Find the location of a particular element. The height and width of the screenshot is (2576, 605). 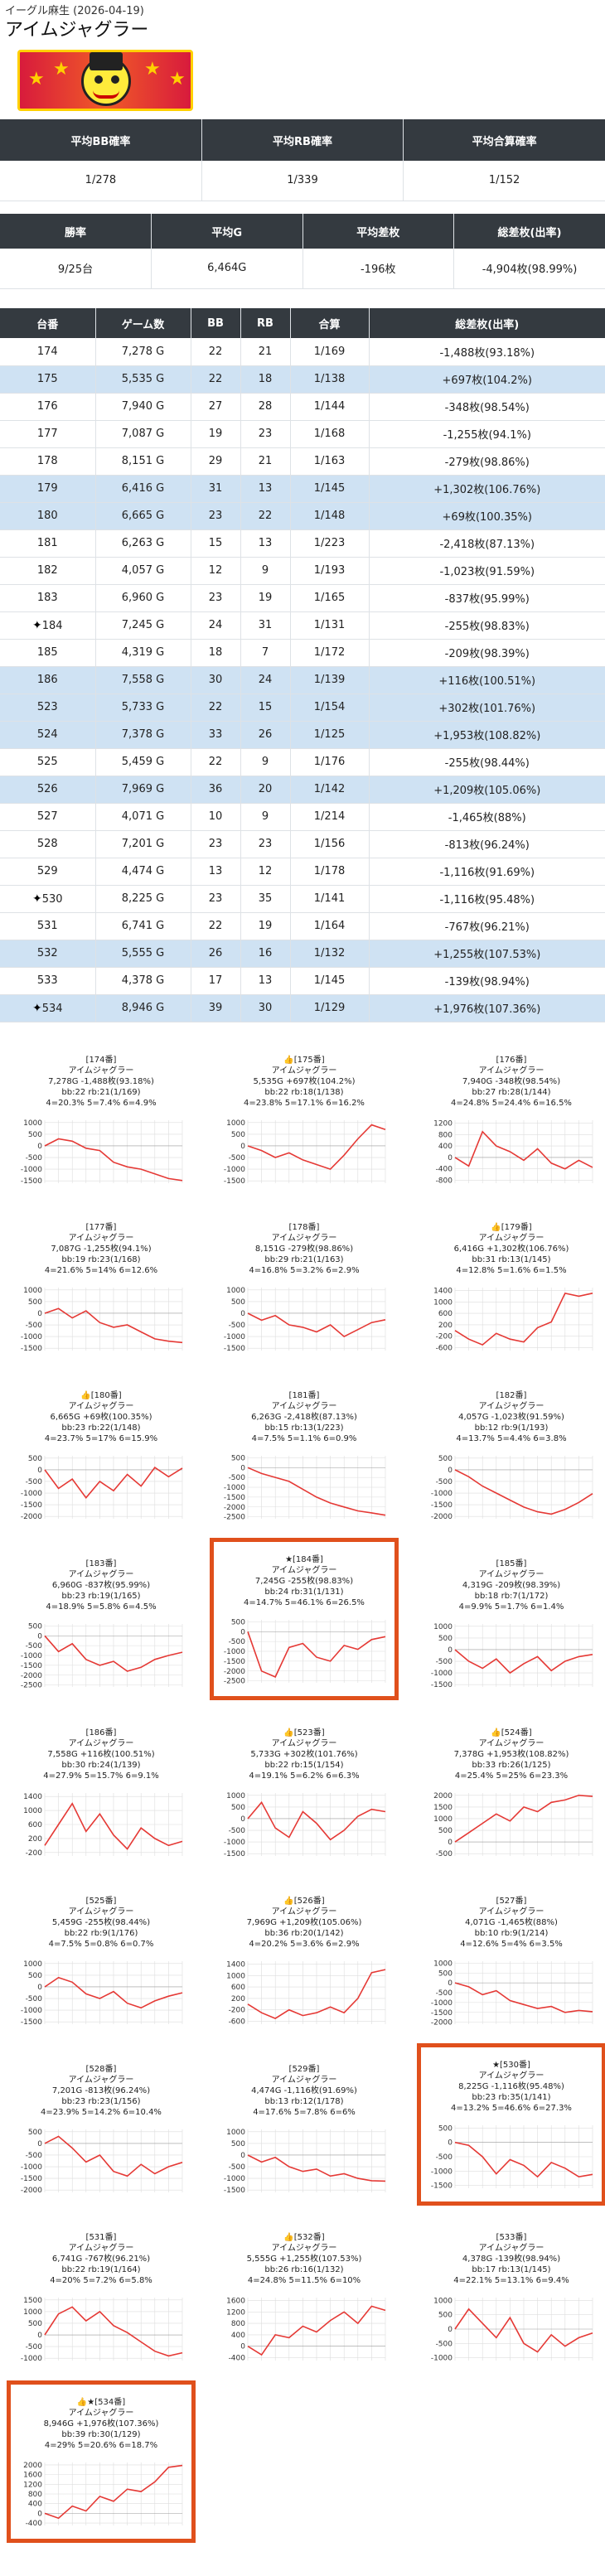

header-bb: BB is located at coordinates (215, 323).